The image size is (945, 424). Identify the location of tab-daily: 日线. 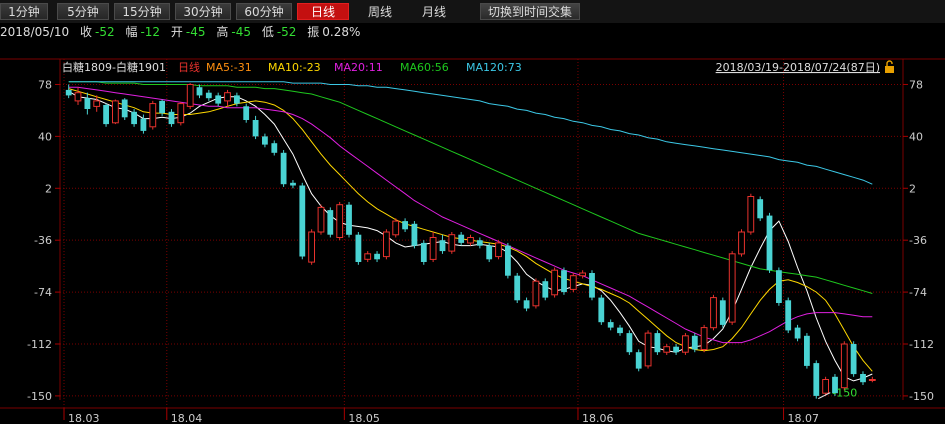
(323, 11).